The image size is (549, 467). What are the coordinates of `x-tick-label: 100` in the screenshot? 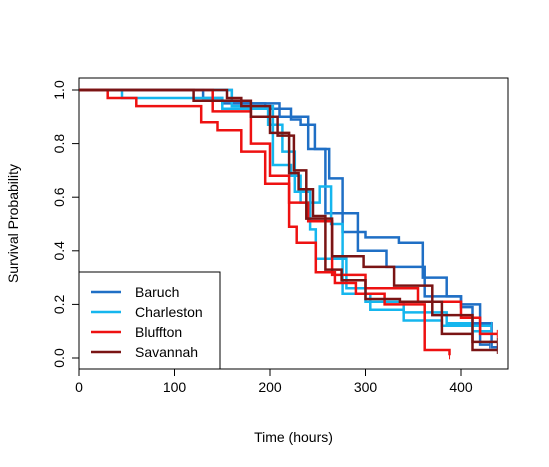 It's located at (175, 387).